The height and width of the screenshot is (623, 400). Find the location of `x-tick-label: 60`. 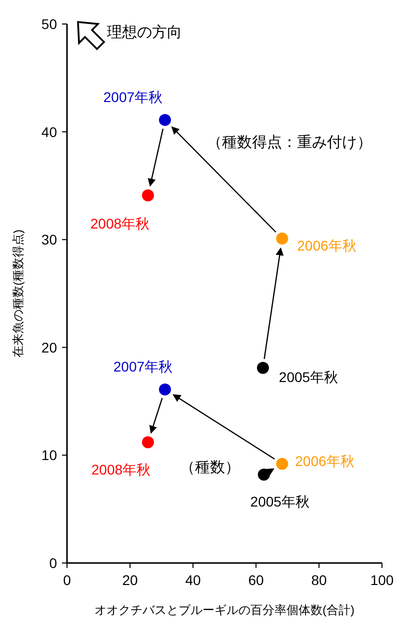

x-tick-label: 60 is located at coordinates (256, 580).